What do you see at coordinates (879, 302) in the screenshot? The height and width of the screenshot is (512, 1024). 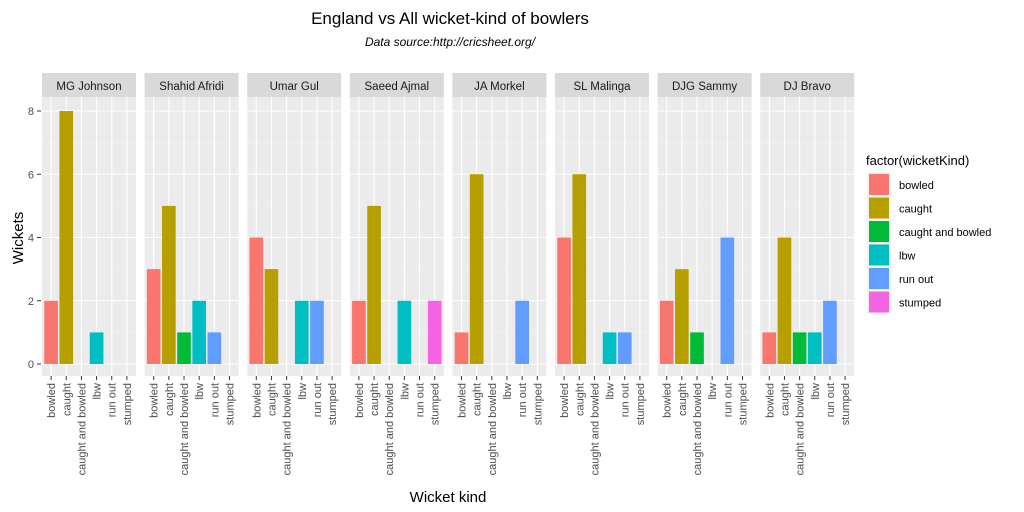 I see `legend-swatch-stumped` at bounding box center [879, 302].